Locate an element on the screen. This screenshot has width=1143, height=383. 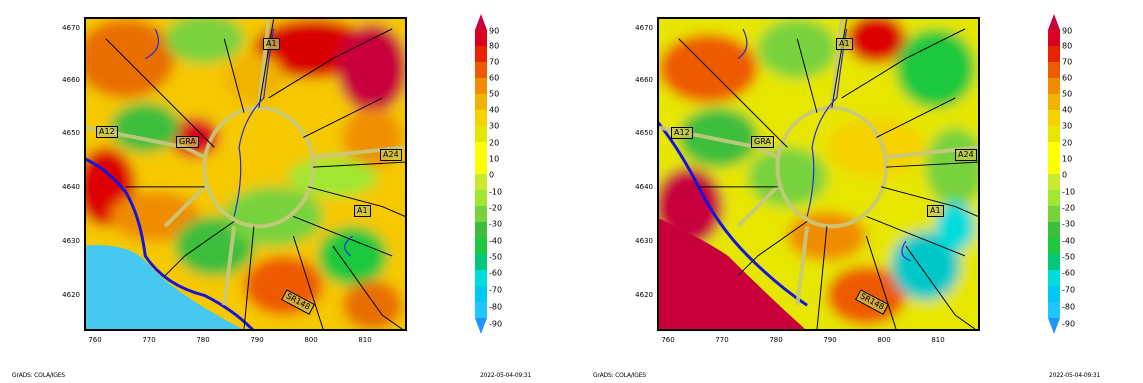
left-colorbar is located at coordinates (481, 174).